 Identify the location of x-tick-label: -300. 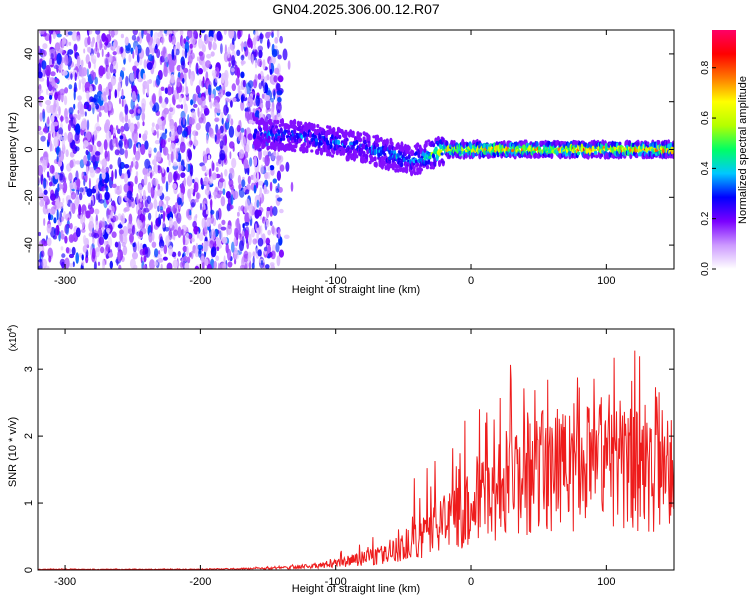
(65, 281).